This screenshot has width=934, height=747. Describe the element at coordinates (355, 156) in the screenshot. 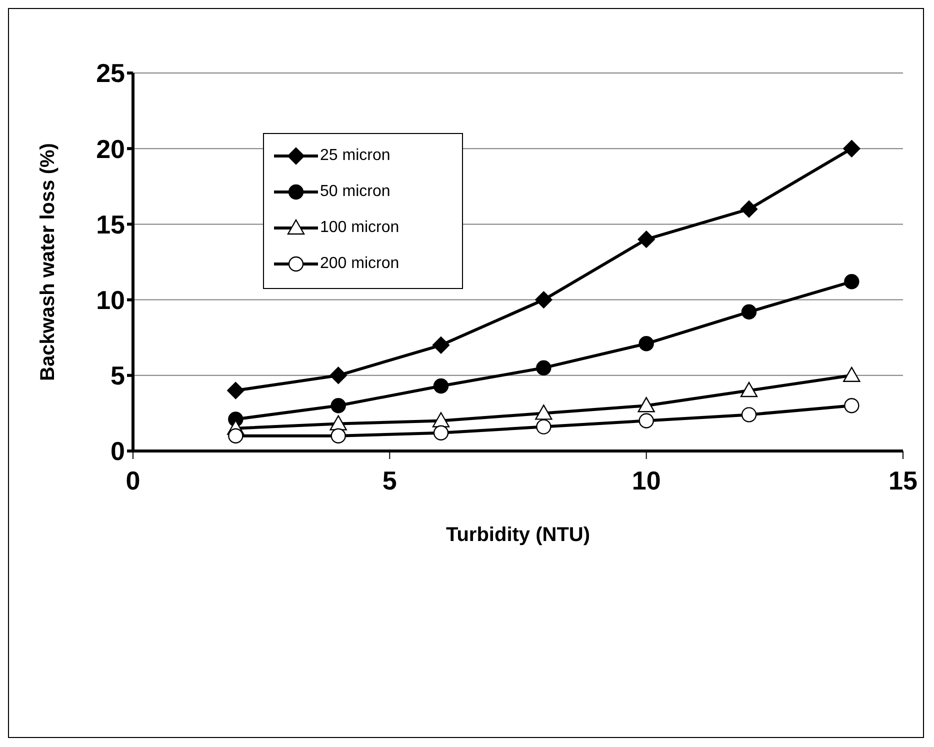

I see `legend-label: 25 micron` at that location.